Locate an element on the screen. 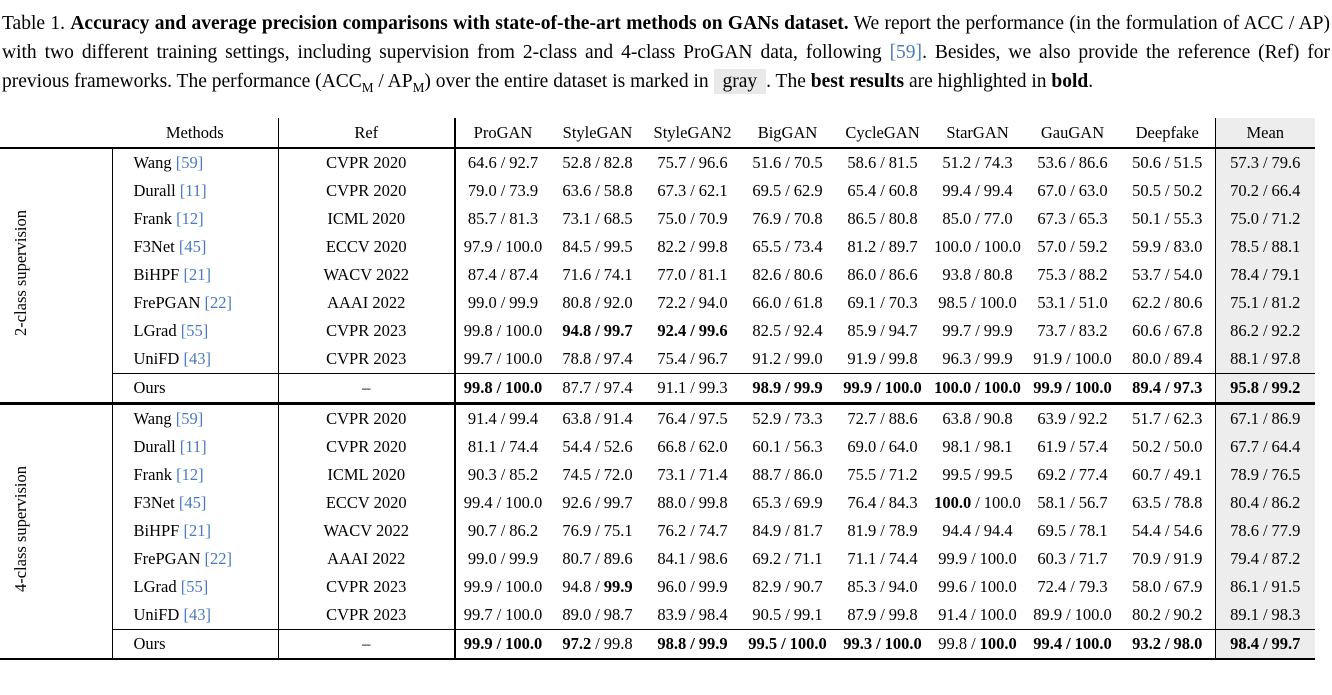  cell-stylegan2: 84.1/98.6 is located at coordinates (692, 558).